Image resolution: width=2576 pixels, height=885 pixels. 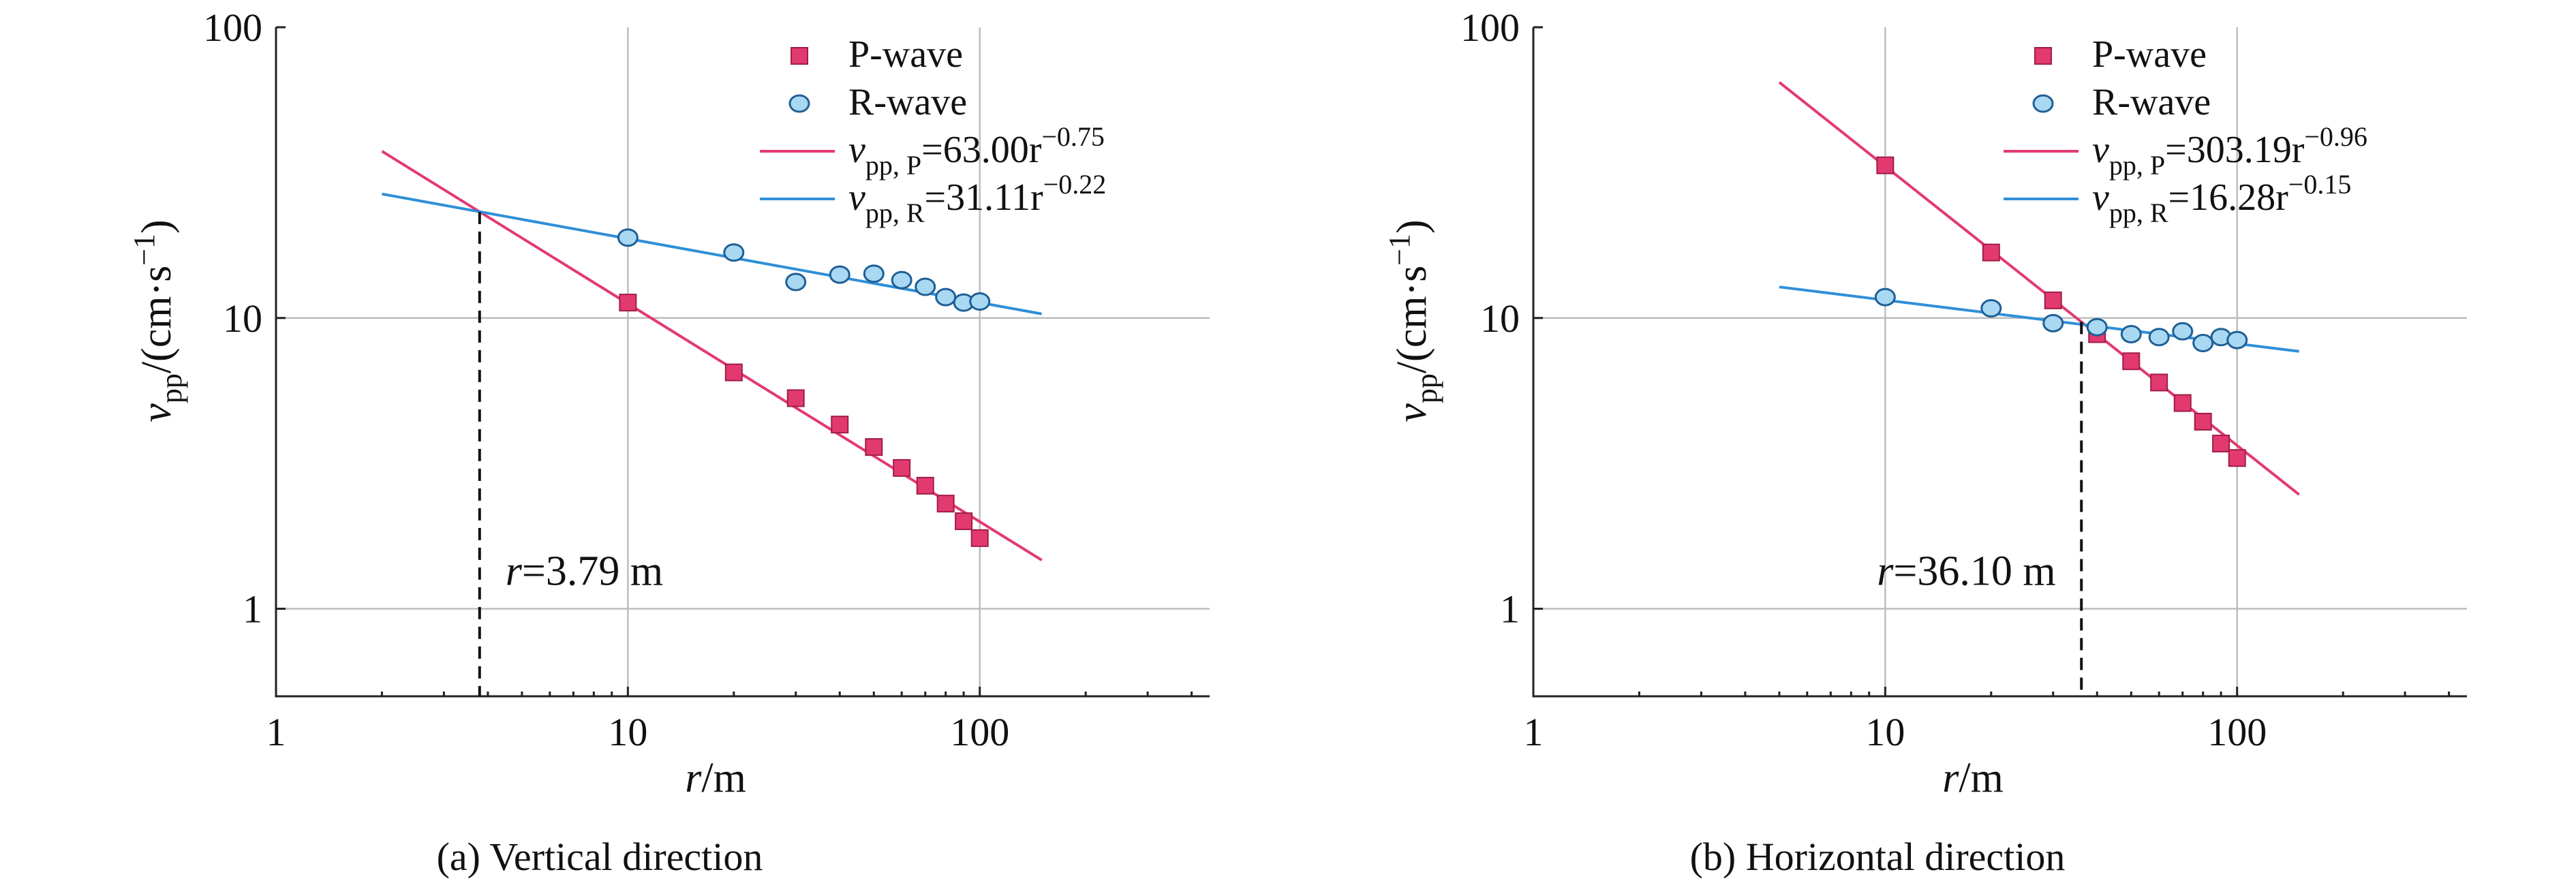 What do you see at coordinates (976, 151) in the screenshot?
I see `legend-fit-equation: vpp, P=63.00r−0.75` at bounding box center [976, 151].